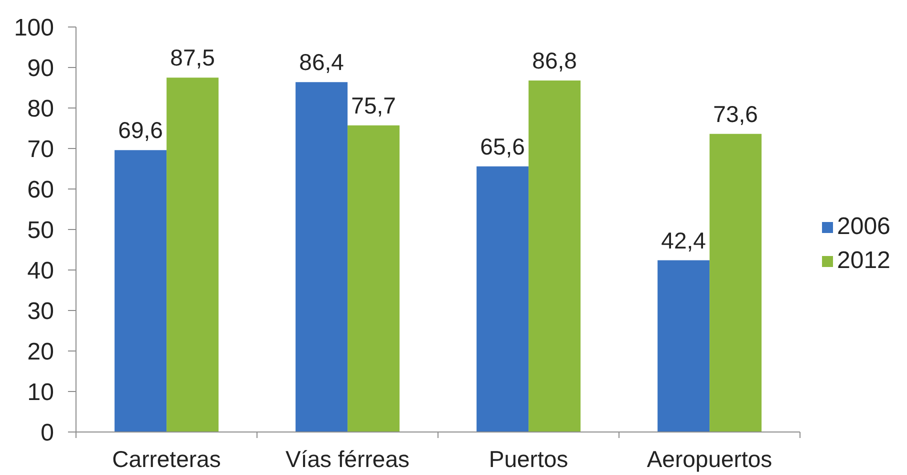 The image size is (907, 475). I want to click on y-tick-label: 70, so click(40, 150).